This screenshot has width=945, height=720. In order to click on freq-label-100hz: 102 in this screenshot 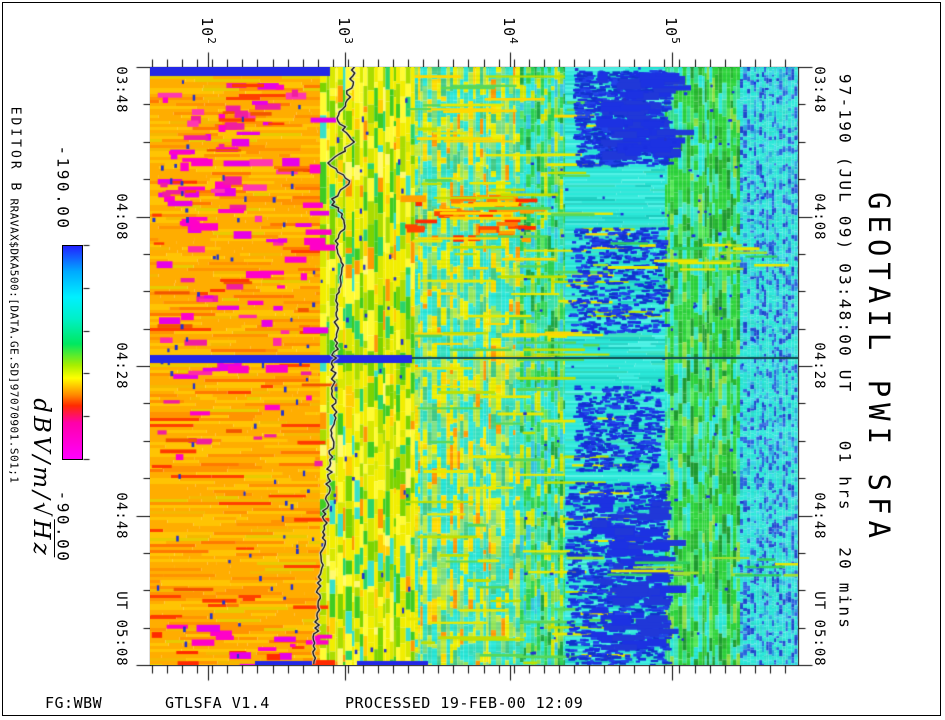, I will do `click(208, 31)`.